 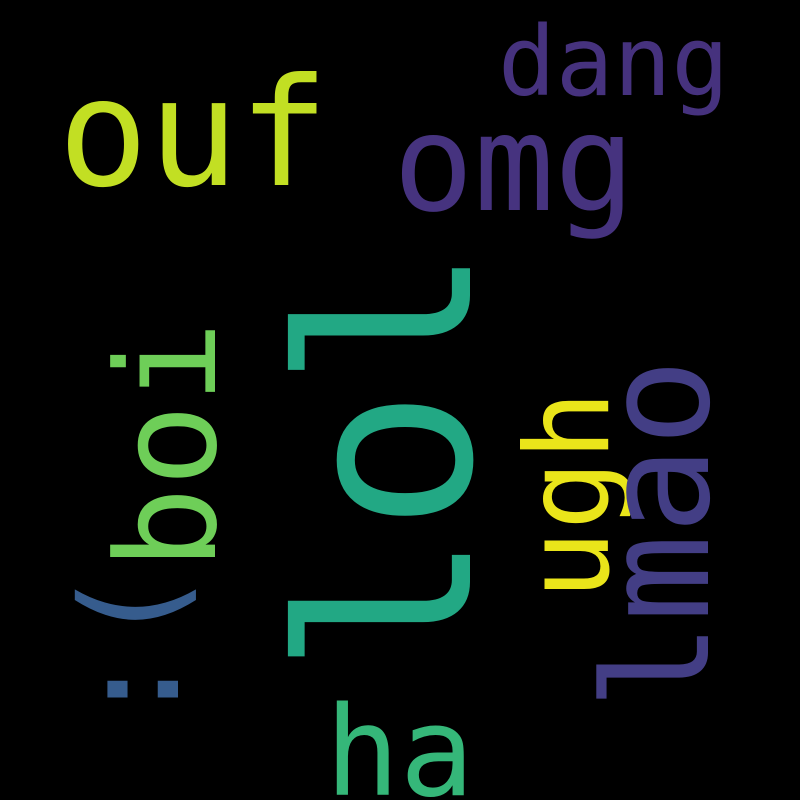 What do you see at coordinates (132, 648) in the screenshot?
I see `word-sad-face: :(` at bounding box center [132, 648].